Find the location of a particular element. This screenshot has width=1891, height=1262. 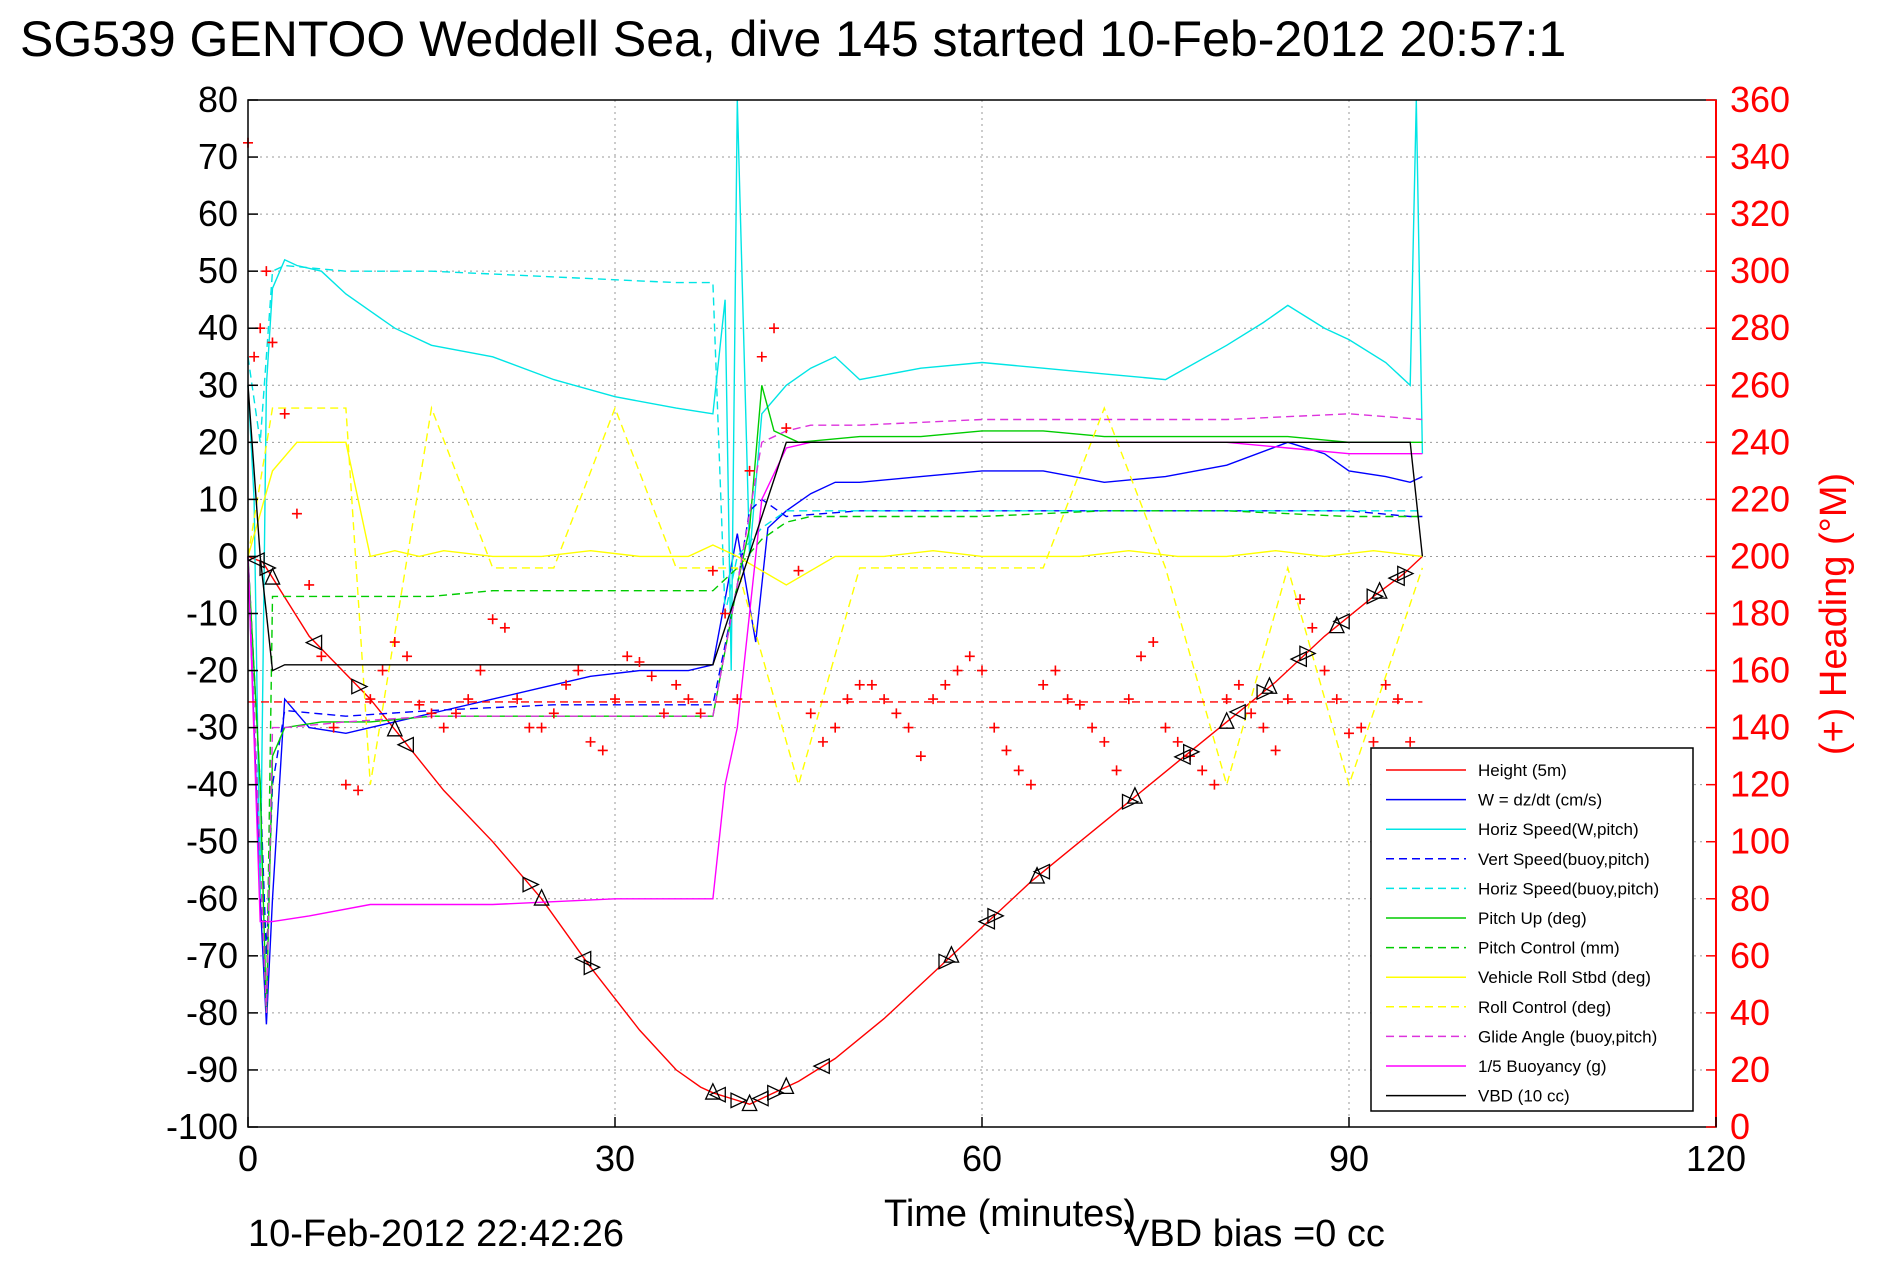

right-tick-label: 360 is located at coordinates (1760, 99).